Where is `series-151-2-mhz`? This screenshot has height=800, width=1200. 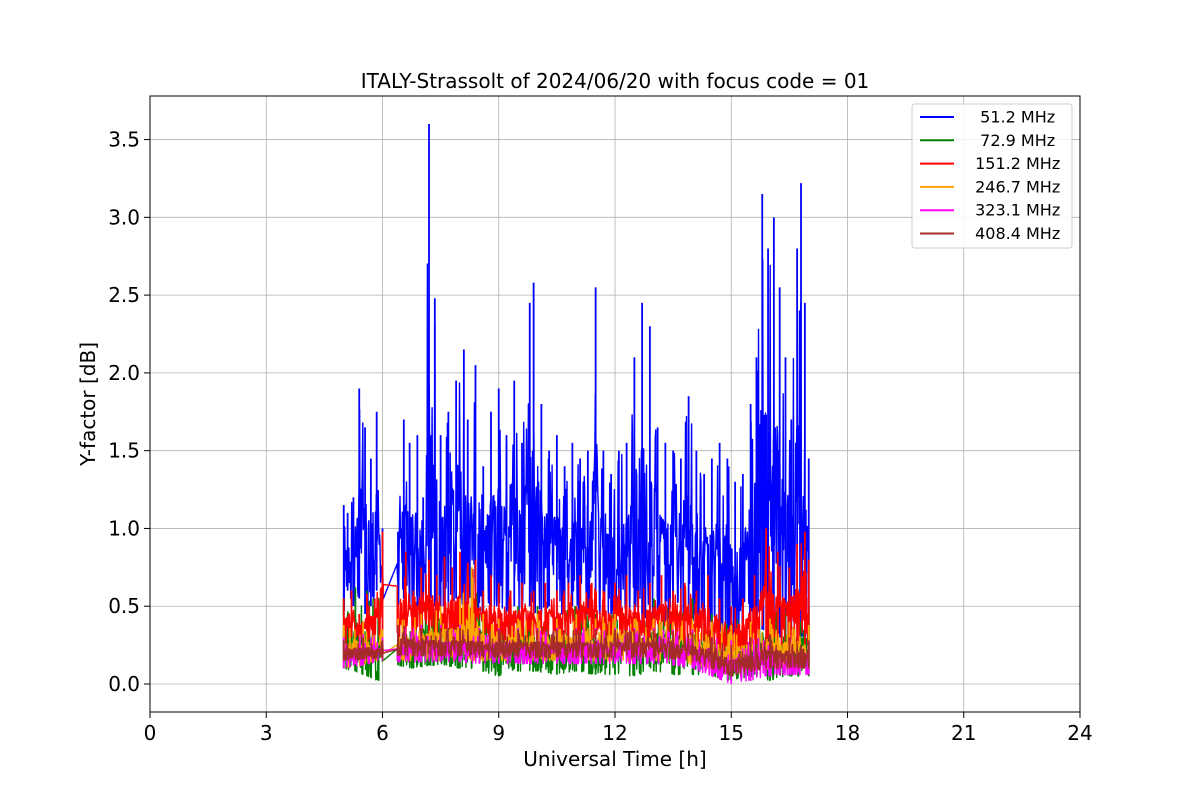 series-151-2-mhz is located at coordinates (576, 590).